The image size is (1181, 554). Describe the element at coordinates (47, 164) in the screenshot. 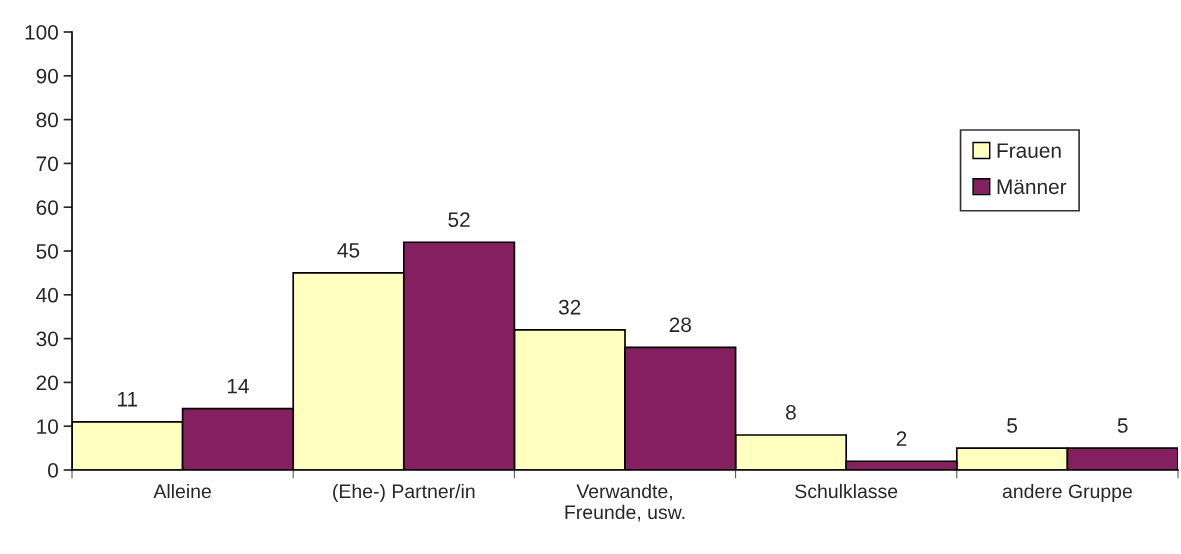

I see `y-tick-label: 70` at that location.